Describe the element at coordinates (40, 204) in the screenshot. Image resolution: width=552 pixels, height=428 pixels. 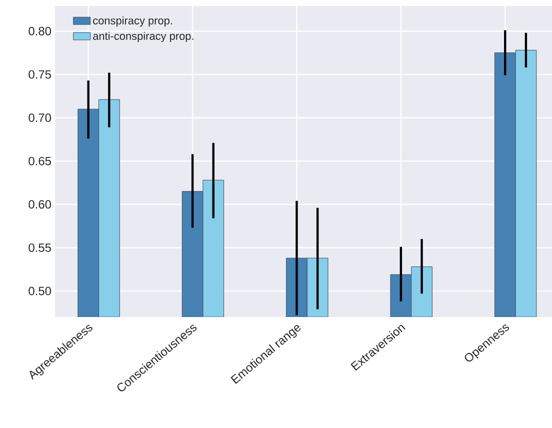
I see `y-tick-label: 0.60` at that location.